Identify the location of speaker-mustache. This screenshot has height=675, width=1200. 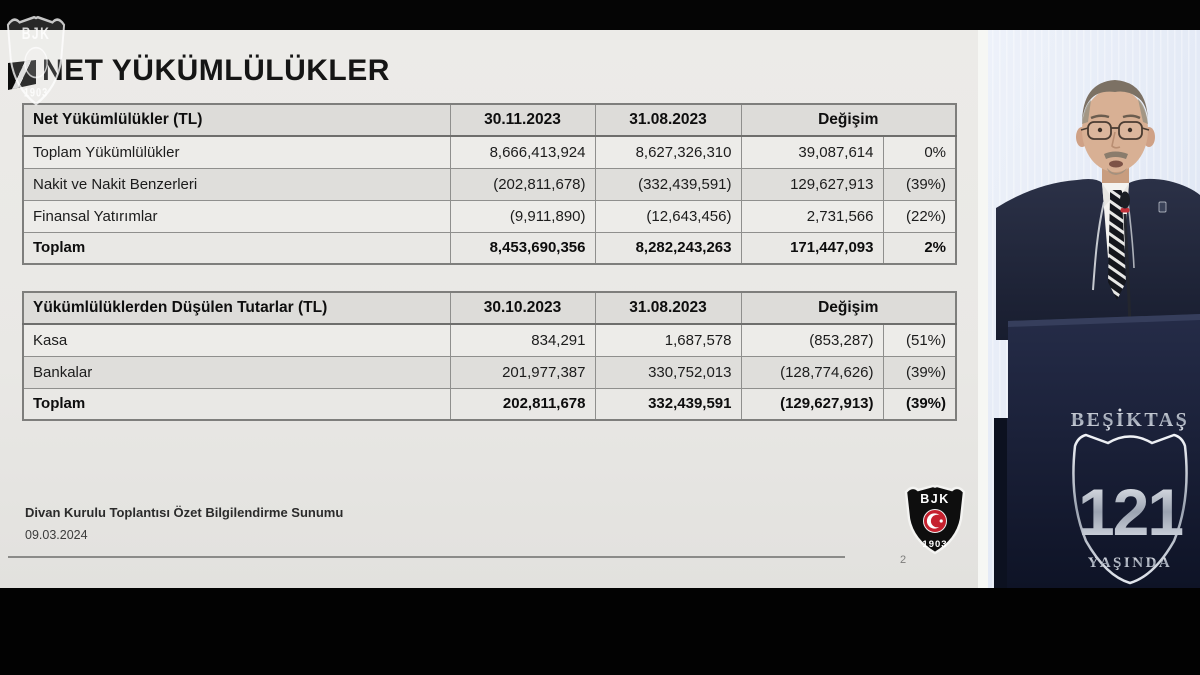
(1116, 155).